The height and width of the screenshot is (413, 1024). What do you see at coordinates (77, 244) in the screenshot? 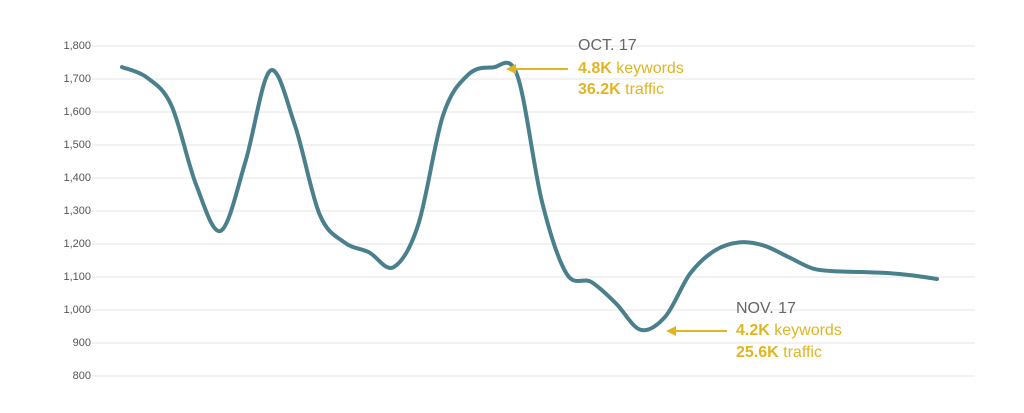
I see `y-tick-label: 1,200` at bounding box center [77, 244].